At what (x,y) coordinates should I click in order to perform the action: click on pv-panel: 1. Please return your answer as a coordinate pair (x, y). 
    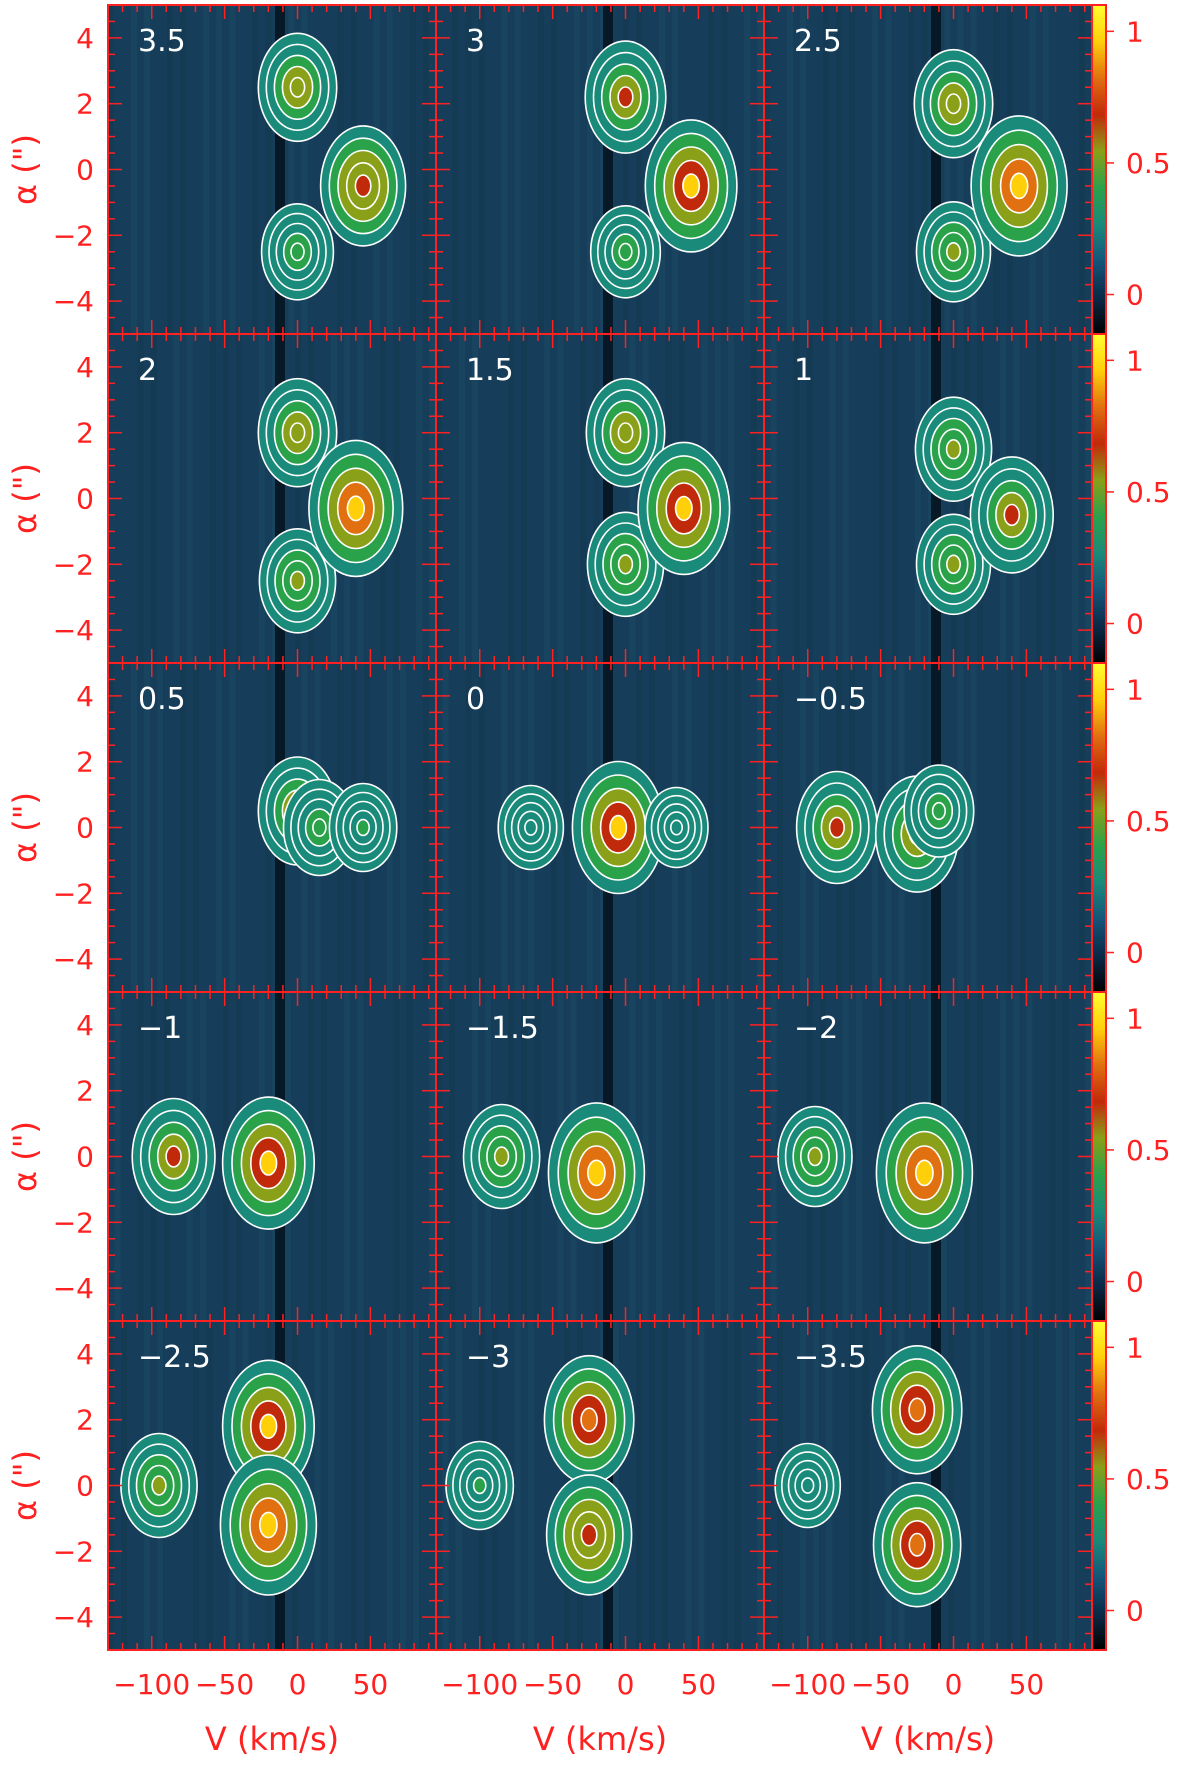
    Looking at the image, I should click on (928, 498).